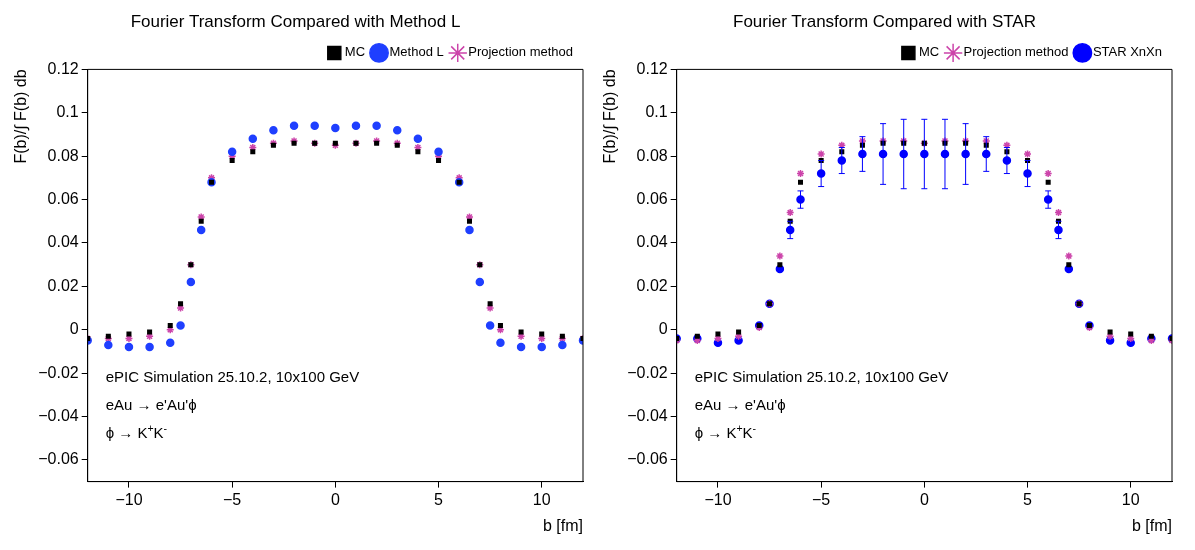 This screenshot has width=1195, height=550. Describe the element at coordinates (416, 52) in the screenshot. I see `legend-label: Method L` at that location.